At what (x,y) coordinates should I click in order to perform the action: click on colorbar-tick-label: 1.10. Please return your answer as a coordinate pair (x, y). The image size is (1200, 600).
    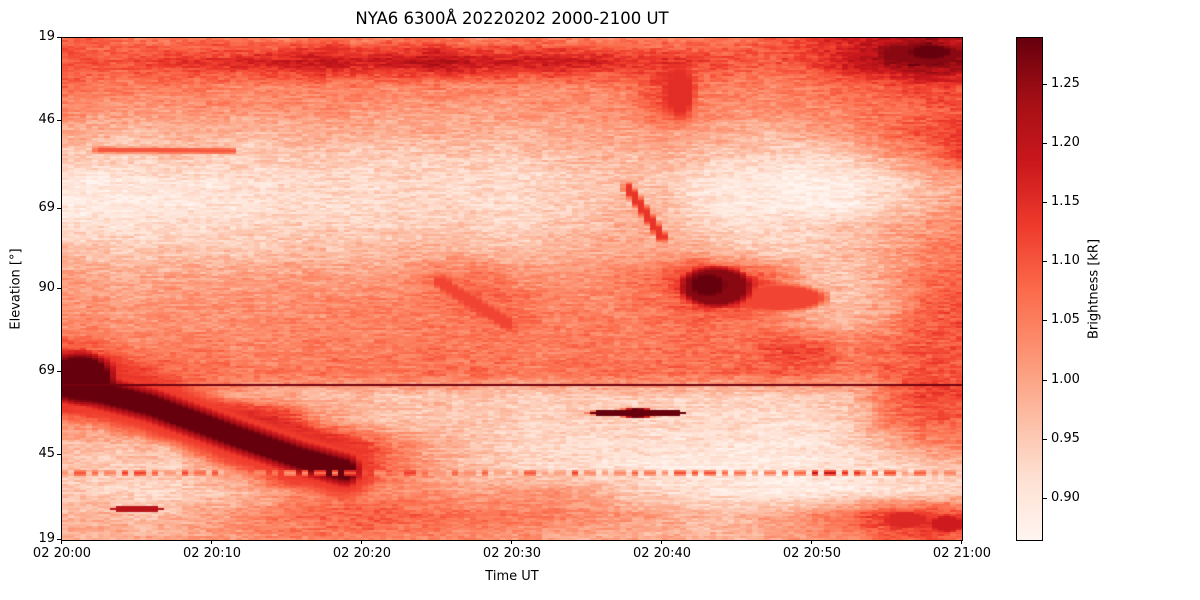
    Looking at the image, I should click on (1065, 260).